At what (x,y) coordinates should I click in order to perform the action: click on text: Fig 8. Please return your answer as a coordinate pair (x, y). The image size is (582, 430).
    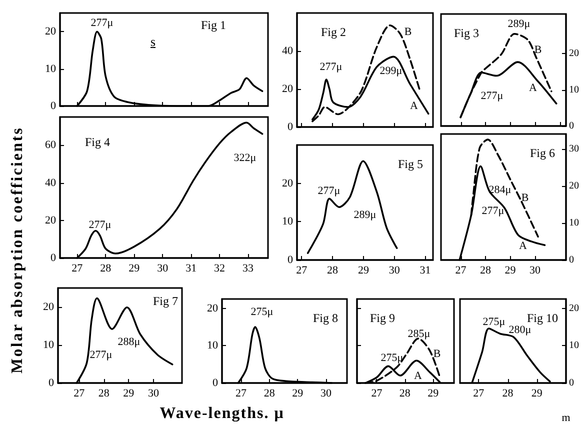
    Looking at the image, I should click on (325, 318).